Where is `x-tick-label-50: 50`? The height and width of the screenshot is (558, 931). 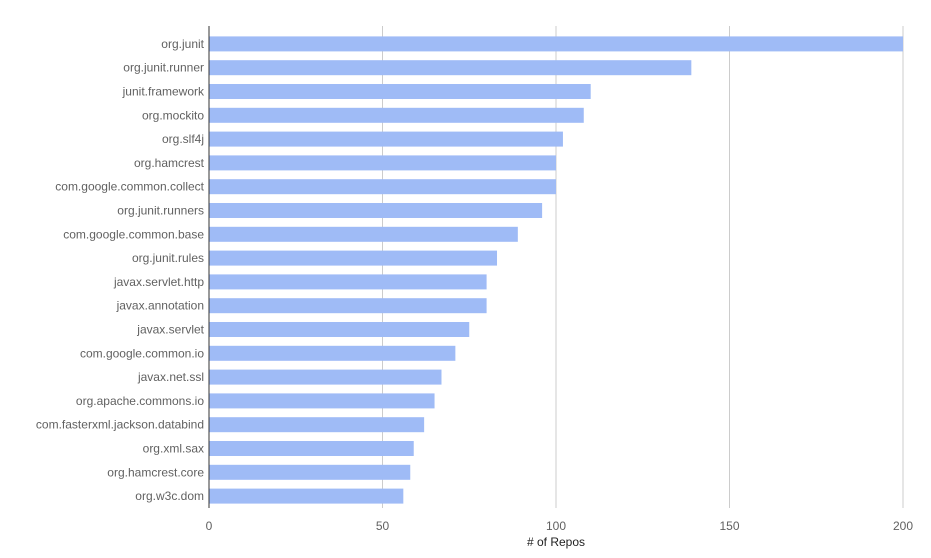
x-tick-label-50: 50 is located at coordinates (383, 526).